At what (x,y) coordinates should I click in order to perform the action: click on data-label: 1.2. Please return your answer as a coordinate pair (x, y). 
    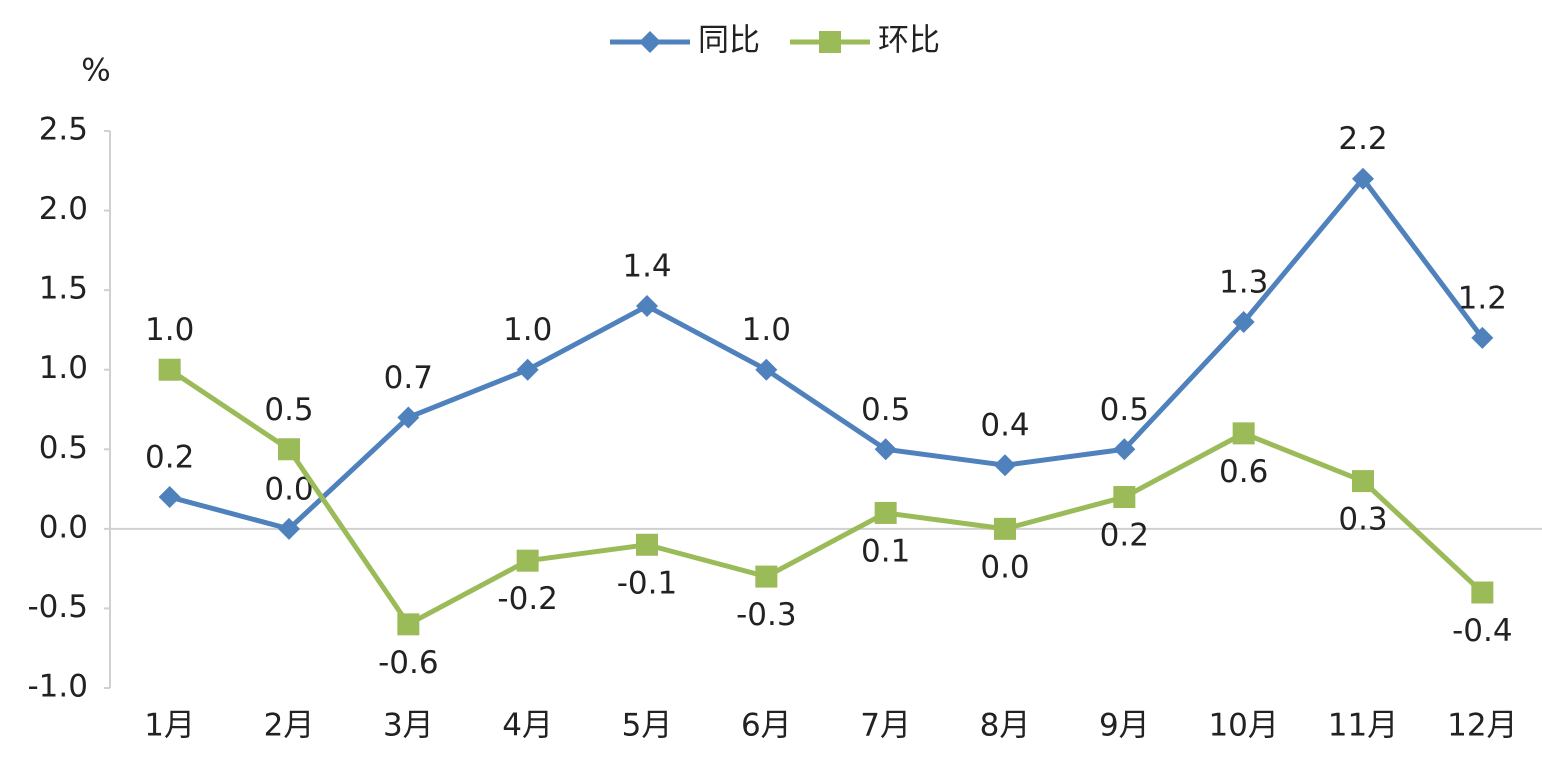
    Looking at the image, I should click on (1482, 298).